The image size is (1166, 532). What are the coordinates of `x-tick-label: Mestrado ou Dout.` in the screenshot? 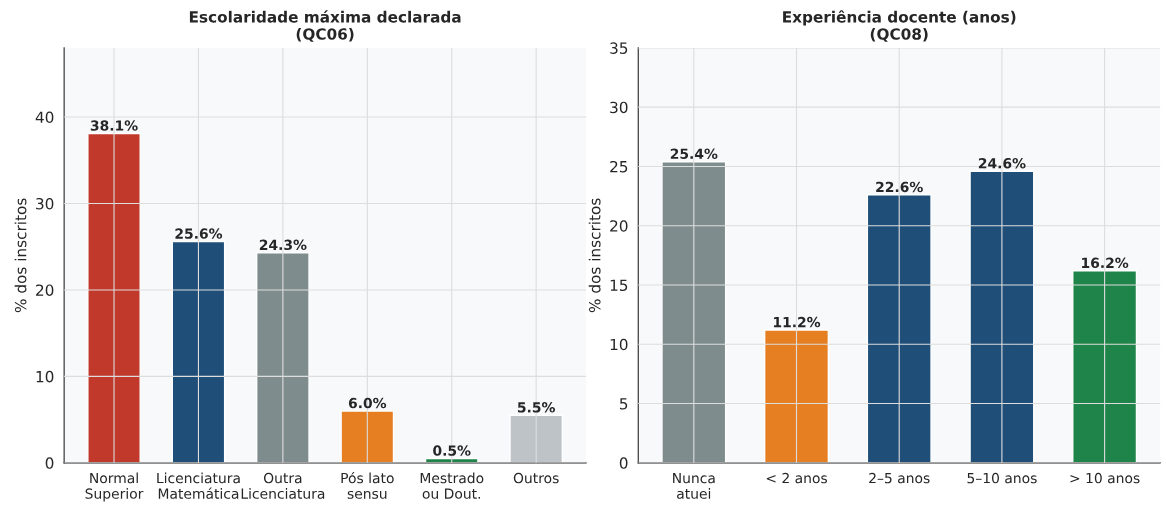 It's located at (452, 485).